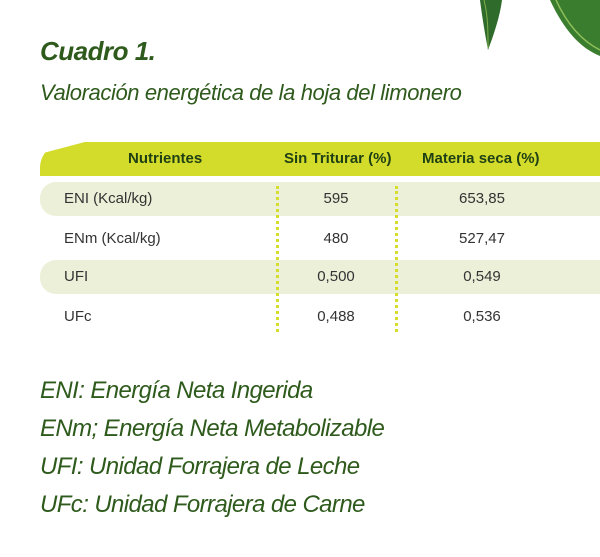  I want to click on column-header-sin-triturar: Sin Triturar (%), so click(338, 158).